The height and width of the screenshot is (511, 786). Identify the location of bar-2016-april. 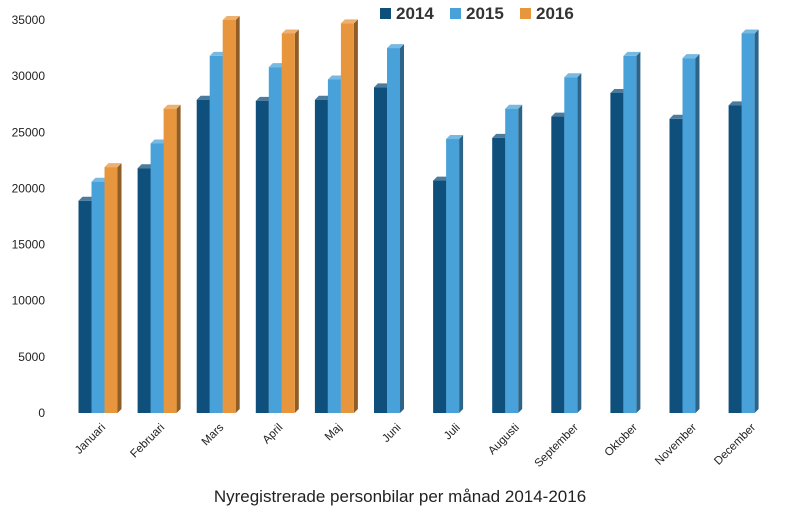
(290, 221).